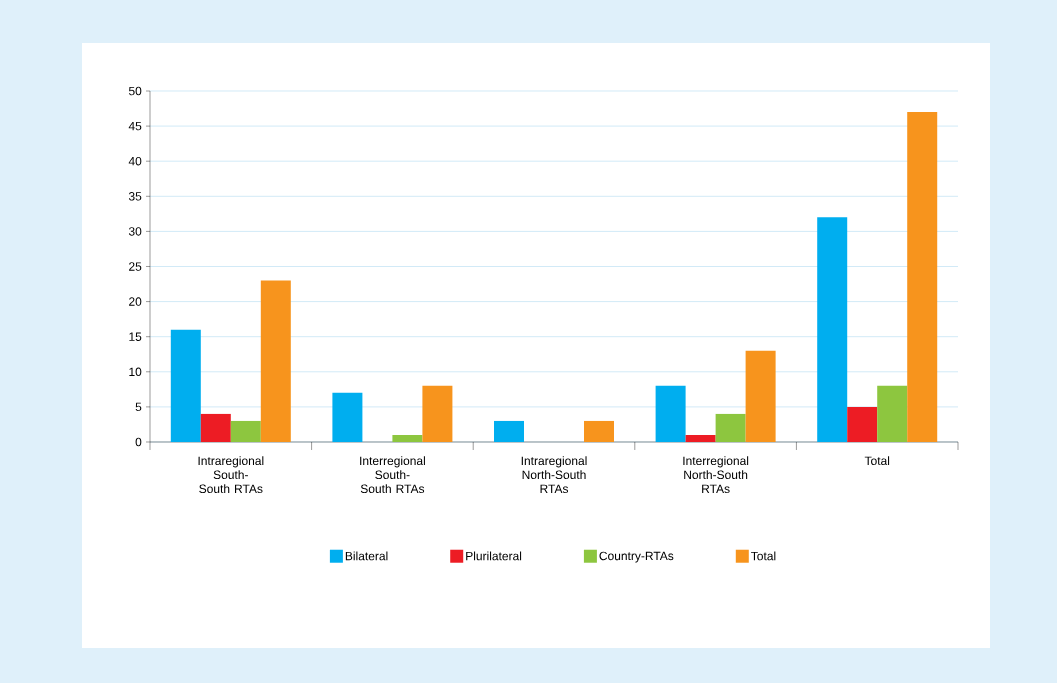  Describe the element at coordinates (763, 556) in the screenshot. I see `legend-label: Total` at that location.